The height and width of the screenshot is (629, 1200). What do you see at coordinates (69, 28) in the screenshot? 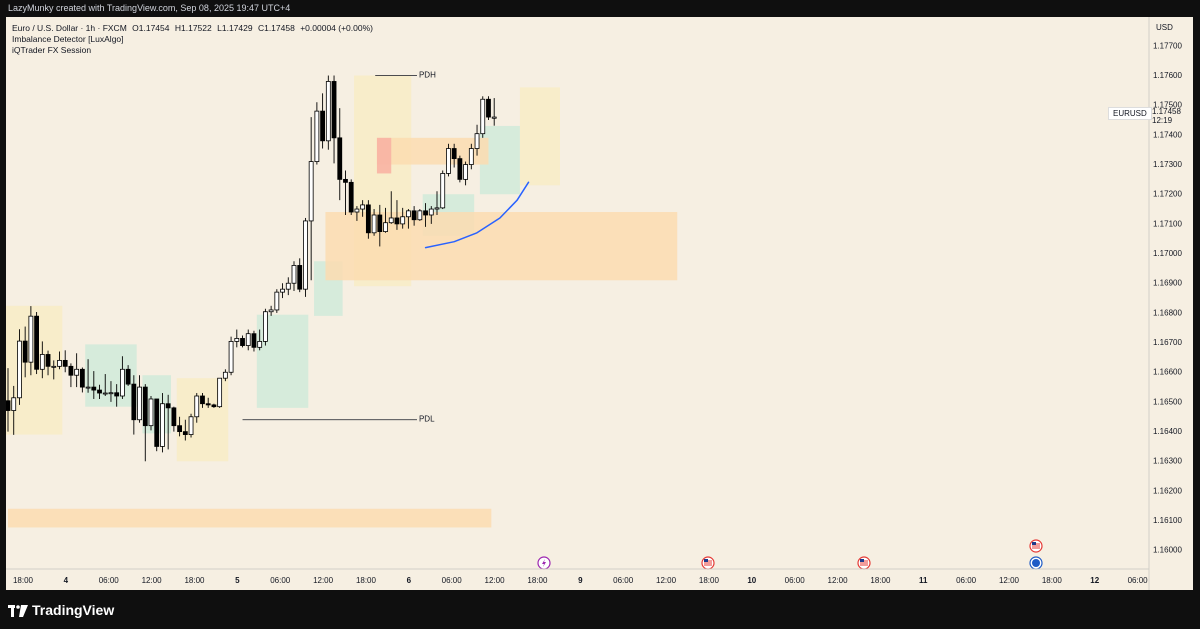
I see `symbol-title: Euro / U.S. Dollar · 1h · FXCM` at bounding box center [69, 28].